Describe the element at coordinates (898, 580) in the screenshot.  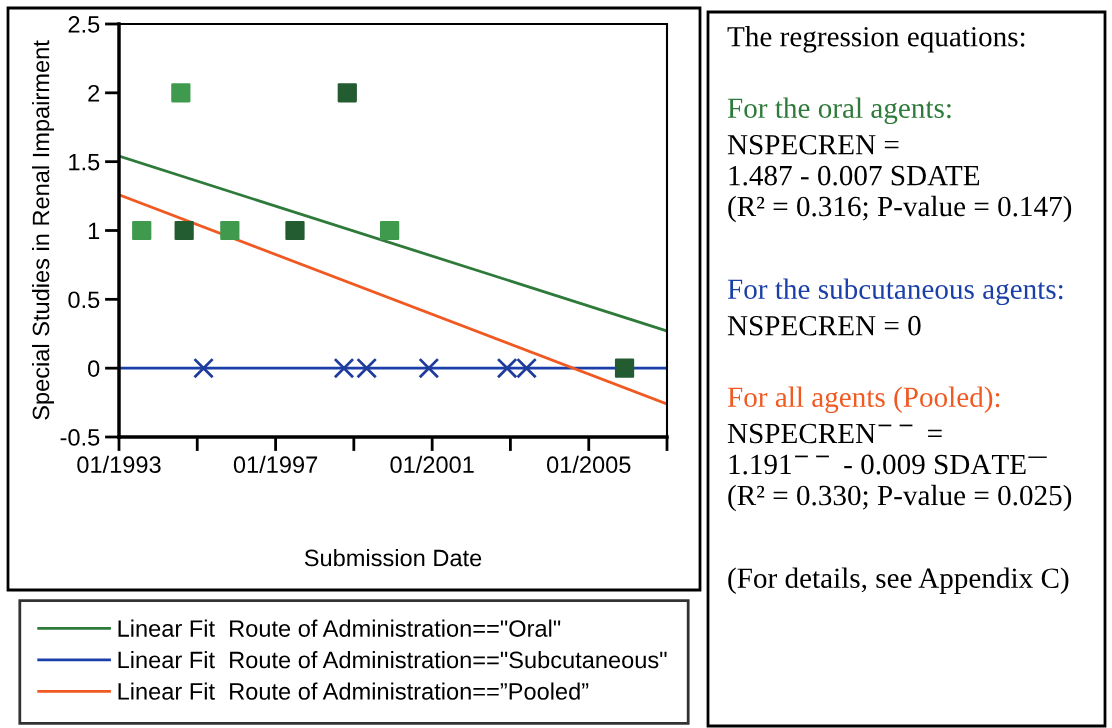
I see `text: (For details, see Appendix C)` at that location.